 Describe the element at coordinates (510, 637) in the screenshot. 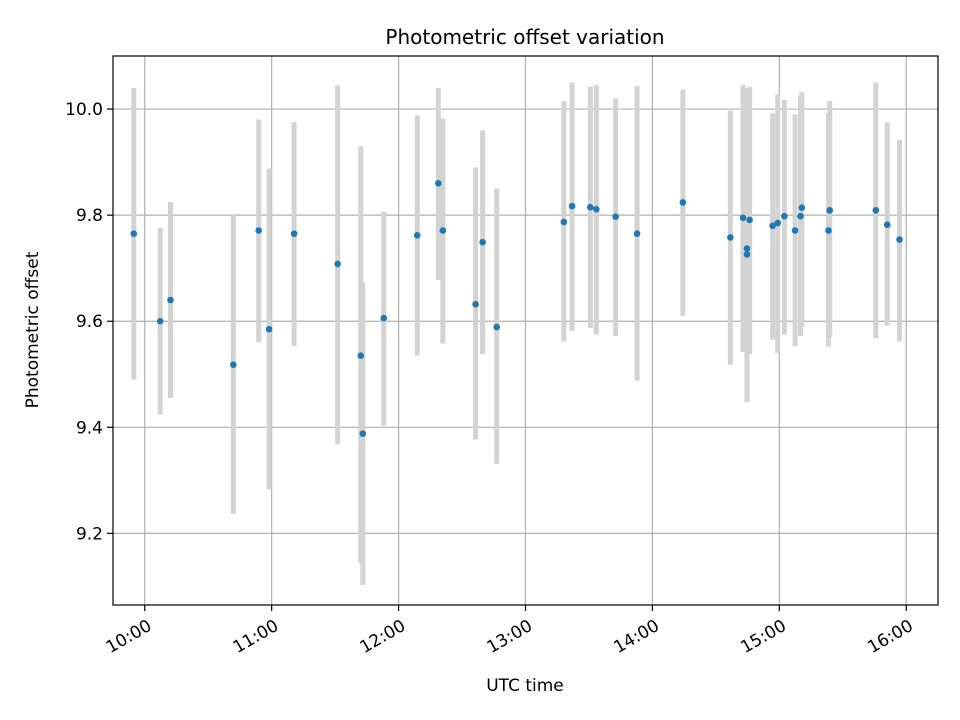

I see `x-tick-label: 13:00` at that location.